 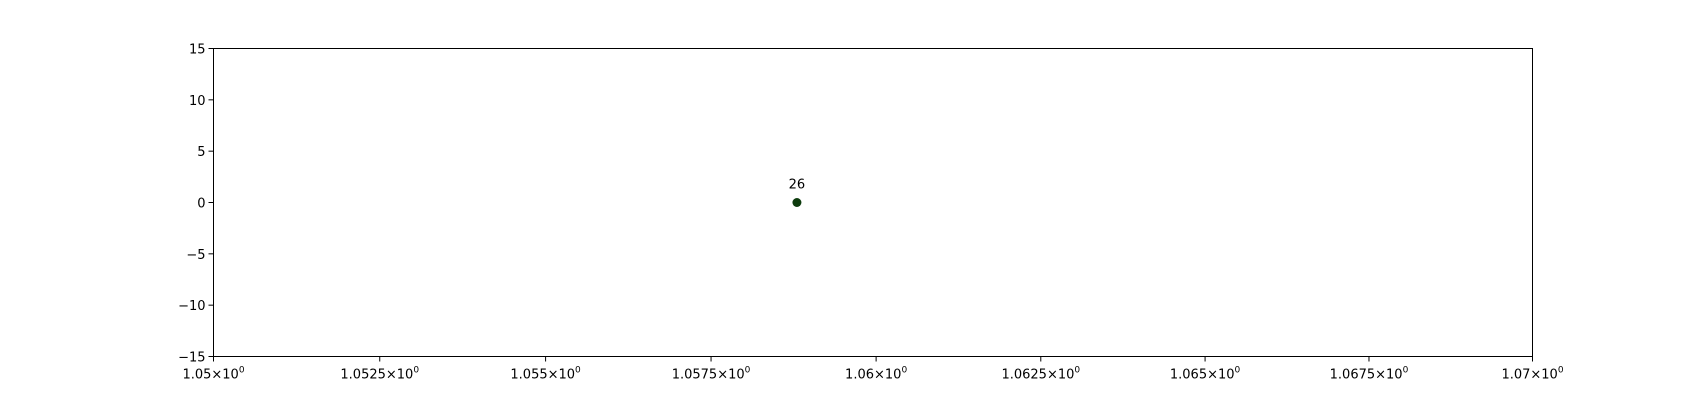 I want to click on x-tick-label: 1.06×100, so click(x=876, y=374).